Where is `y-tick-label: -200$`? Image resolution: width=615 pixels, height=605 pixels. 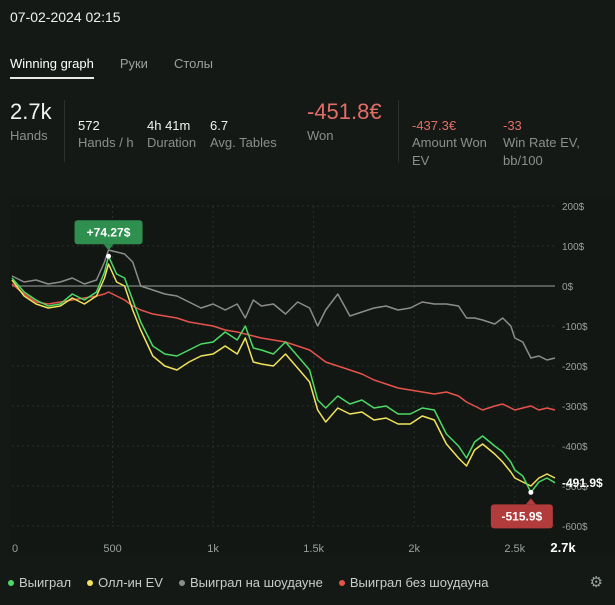 y-tick-label: -200$ is located at coordinates (575, 367).